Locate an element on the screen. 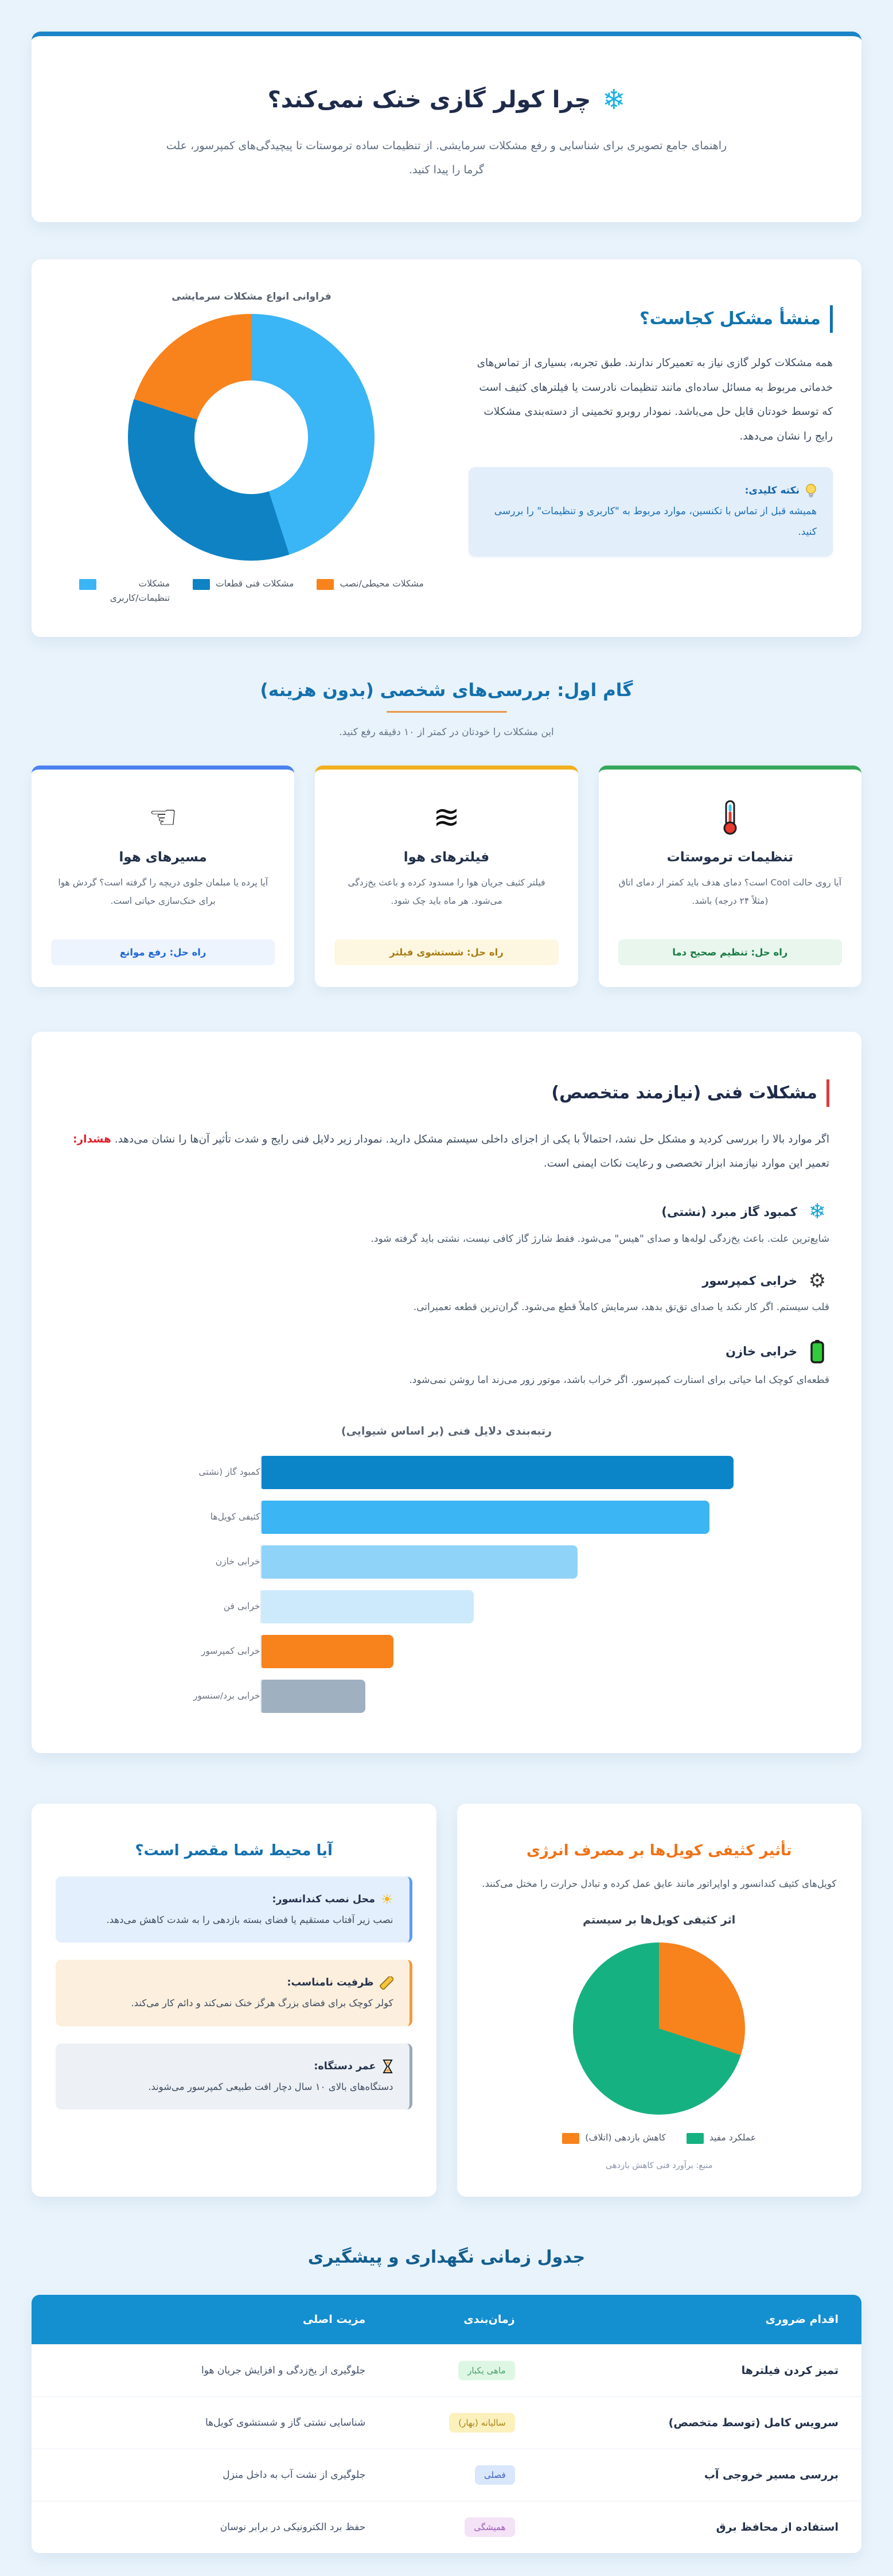  sun-icon: ☀ is located at coordinates (387, 1899).